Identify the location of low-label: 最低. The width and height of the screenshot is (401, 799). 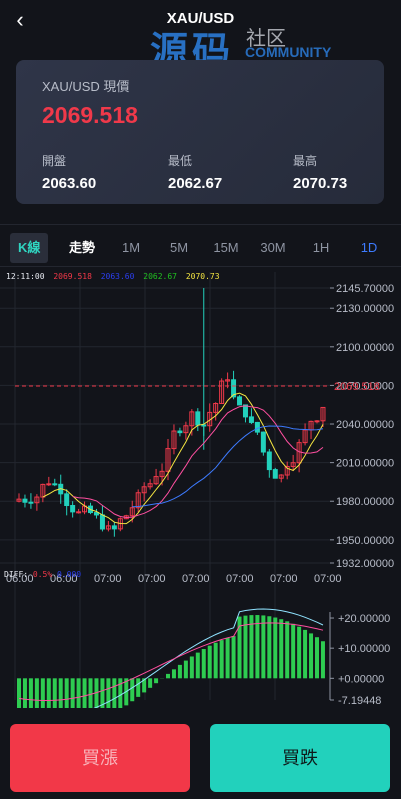
(180, 161).